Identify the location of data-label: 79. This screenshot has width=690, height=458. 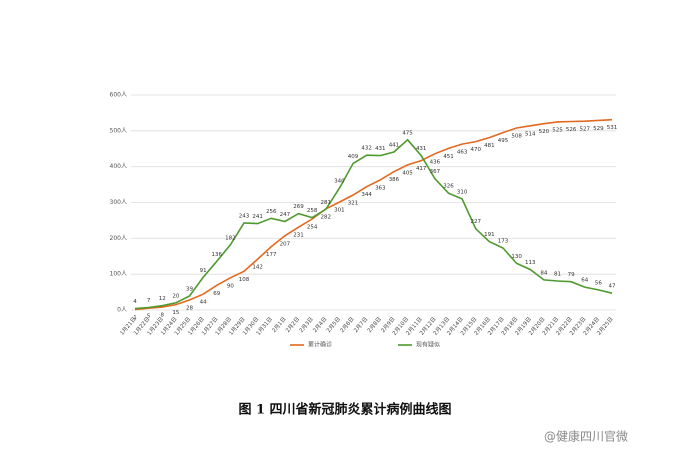
(571, 275).